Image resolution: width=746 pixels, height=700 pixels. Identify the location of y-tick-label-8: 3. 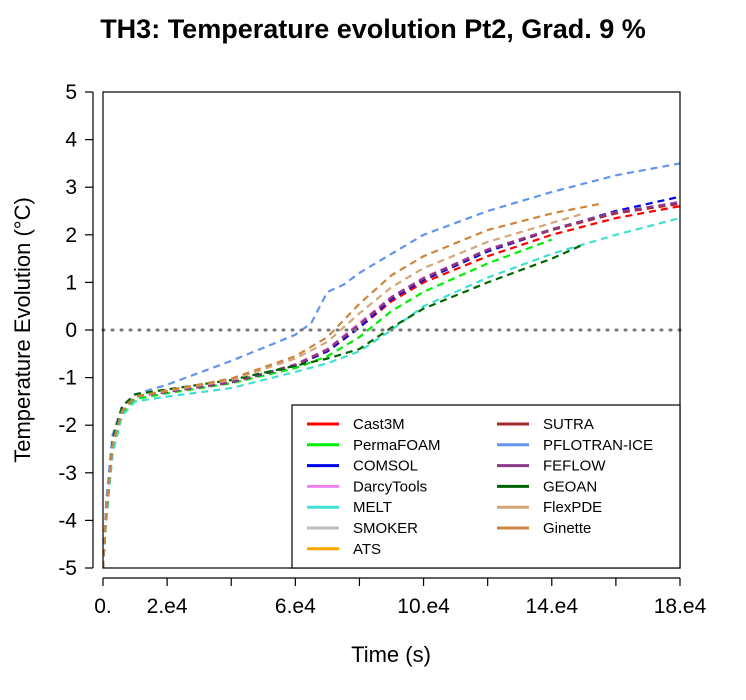
(71, 187).